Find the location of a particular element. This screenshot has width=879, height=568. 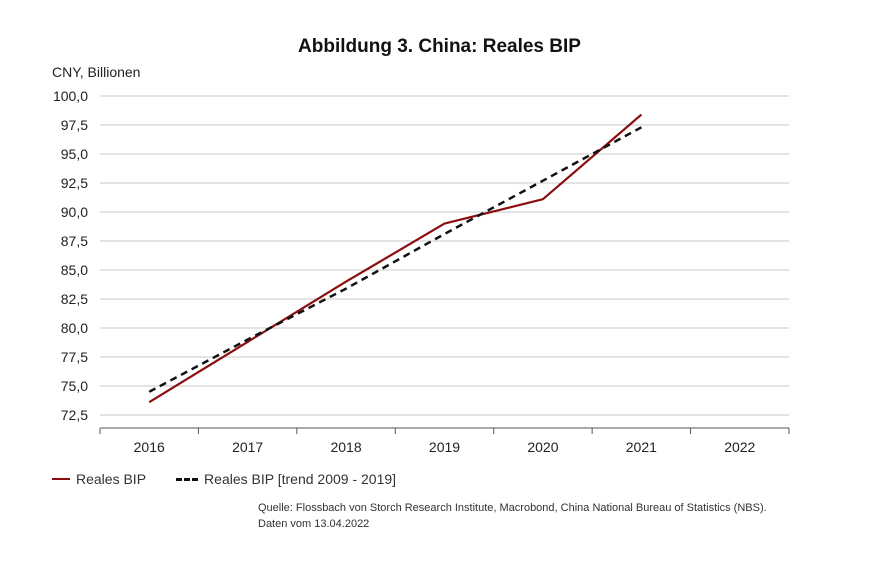

x-tick-label: 2016 is located at coordinates (149, 447).